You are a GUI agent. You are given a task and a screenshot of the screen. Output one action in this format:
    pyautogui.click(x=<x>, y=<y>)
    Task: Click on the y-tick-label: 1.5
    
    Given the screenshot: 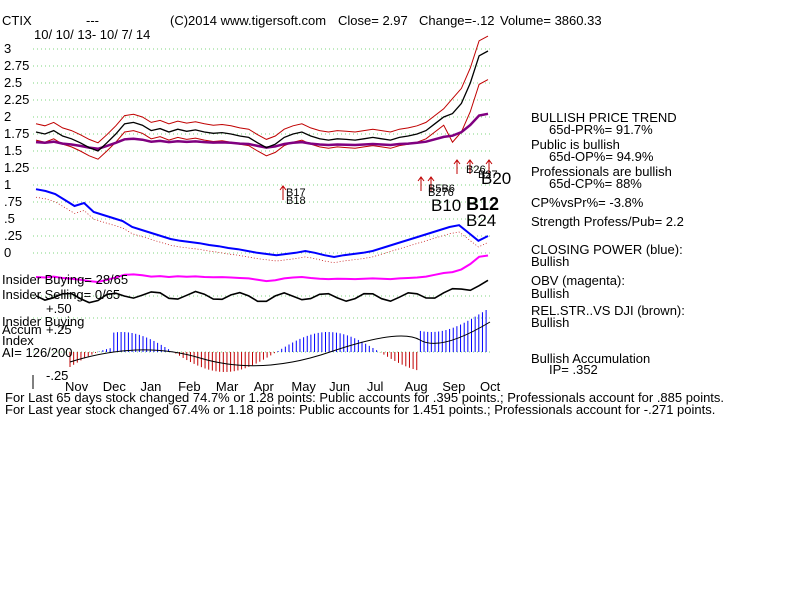 What is the action you would take?
    pyautogui.click(x=13, y=150)
    